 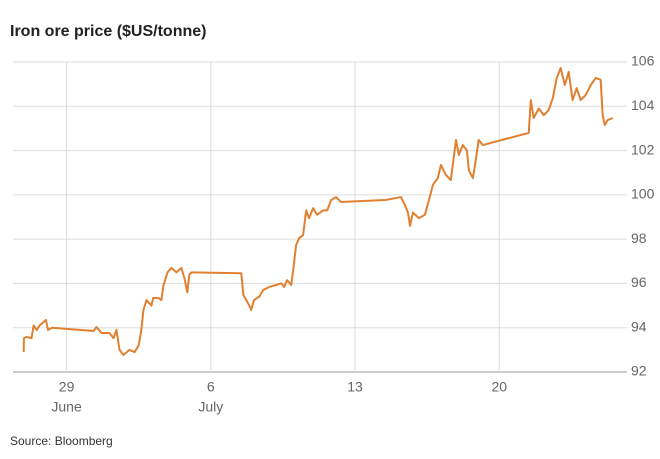 What do you see at coordinates (639, 371) in the screenshot?
I see `y-tick-label: 92` at bounding box center [639, 371].